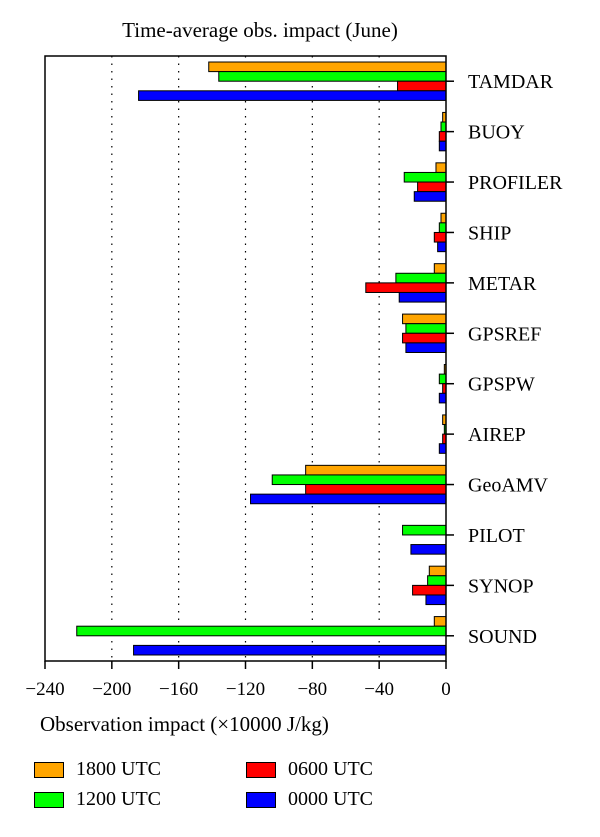  What do you see at coordinates (359, 480) in the screenshot?
I see `bar-geoamv-1200-utc` at bounding box center [359, 480].